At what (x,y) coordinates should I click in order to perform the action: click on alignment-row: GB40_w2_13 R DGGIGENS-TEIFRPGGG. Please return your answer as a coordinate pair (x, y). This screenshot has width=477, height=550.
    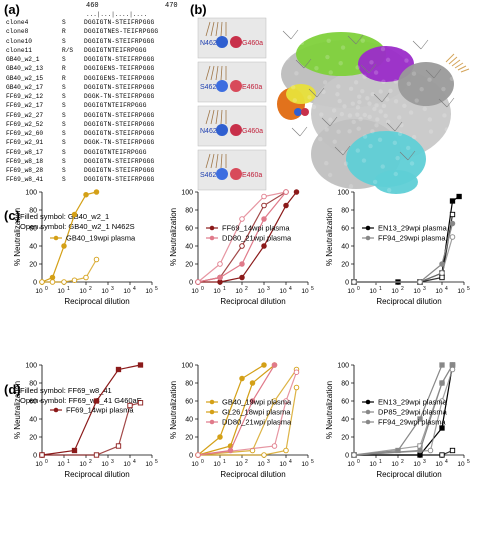
    Looking at the image, I should click on (106, 68).